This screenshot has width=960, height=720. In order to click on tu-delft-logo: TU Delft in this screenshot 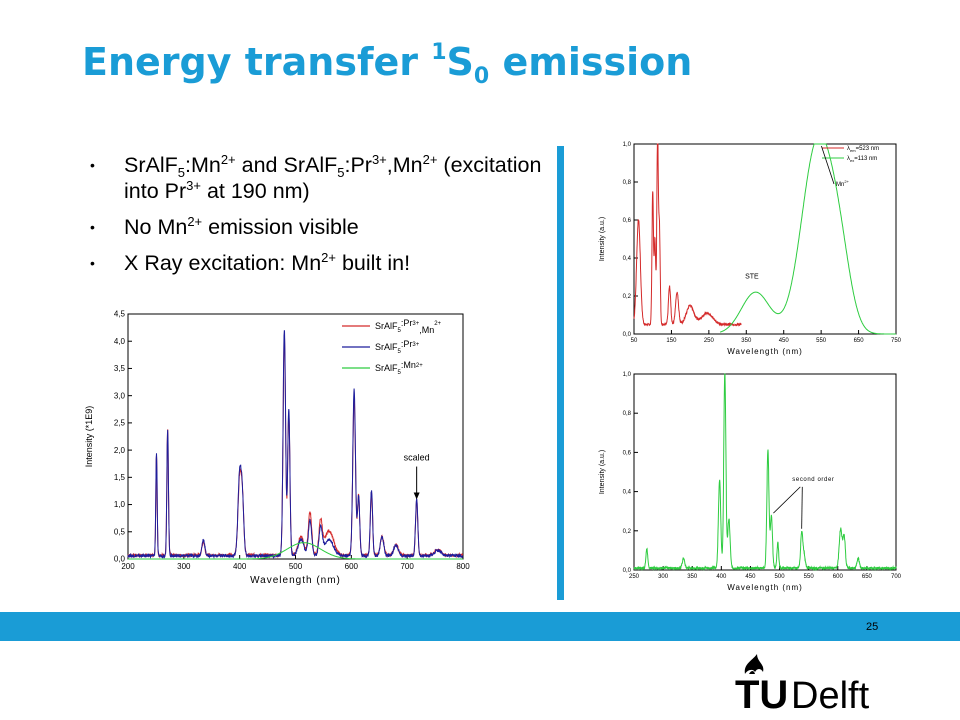, I will do `click(802, 684)`.